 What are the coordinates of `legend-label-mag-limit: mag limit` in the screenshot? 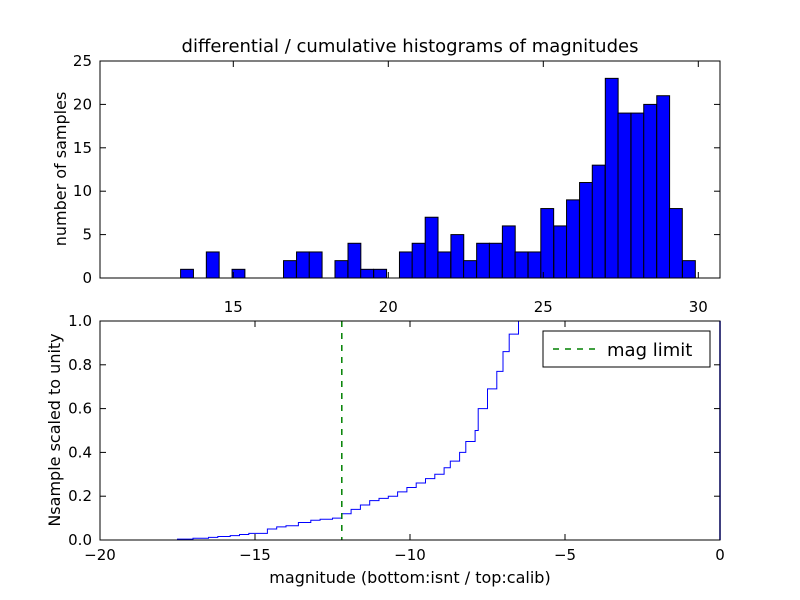 It's located at (649, 350).